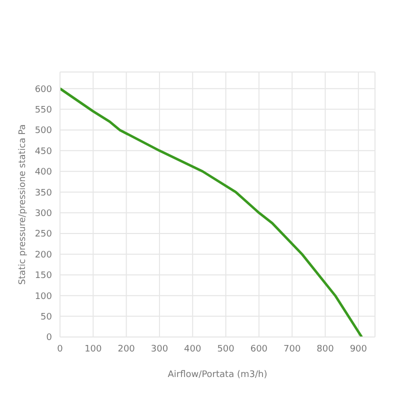  What do you see at coordinates (43, 173) in the screenshot?
I see `y-tick-label: 400` at bounding box center [43, 173].